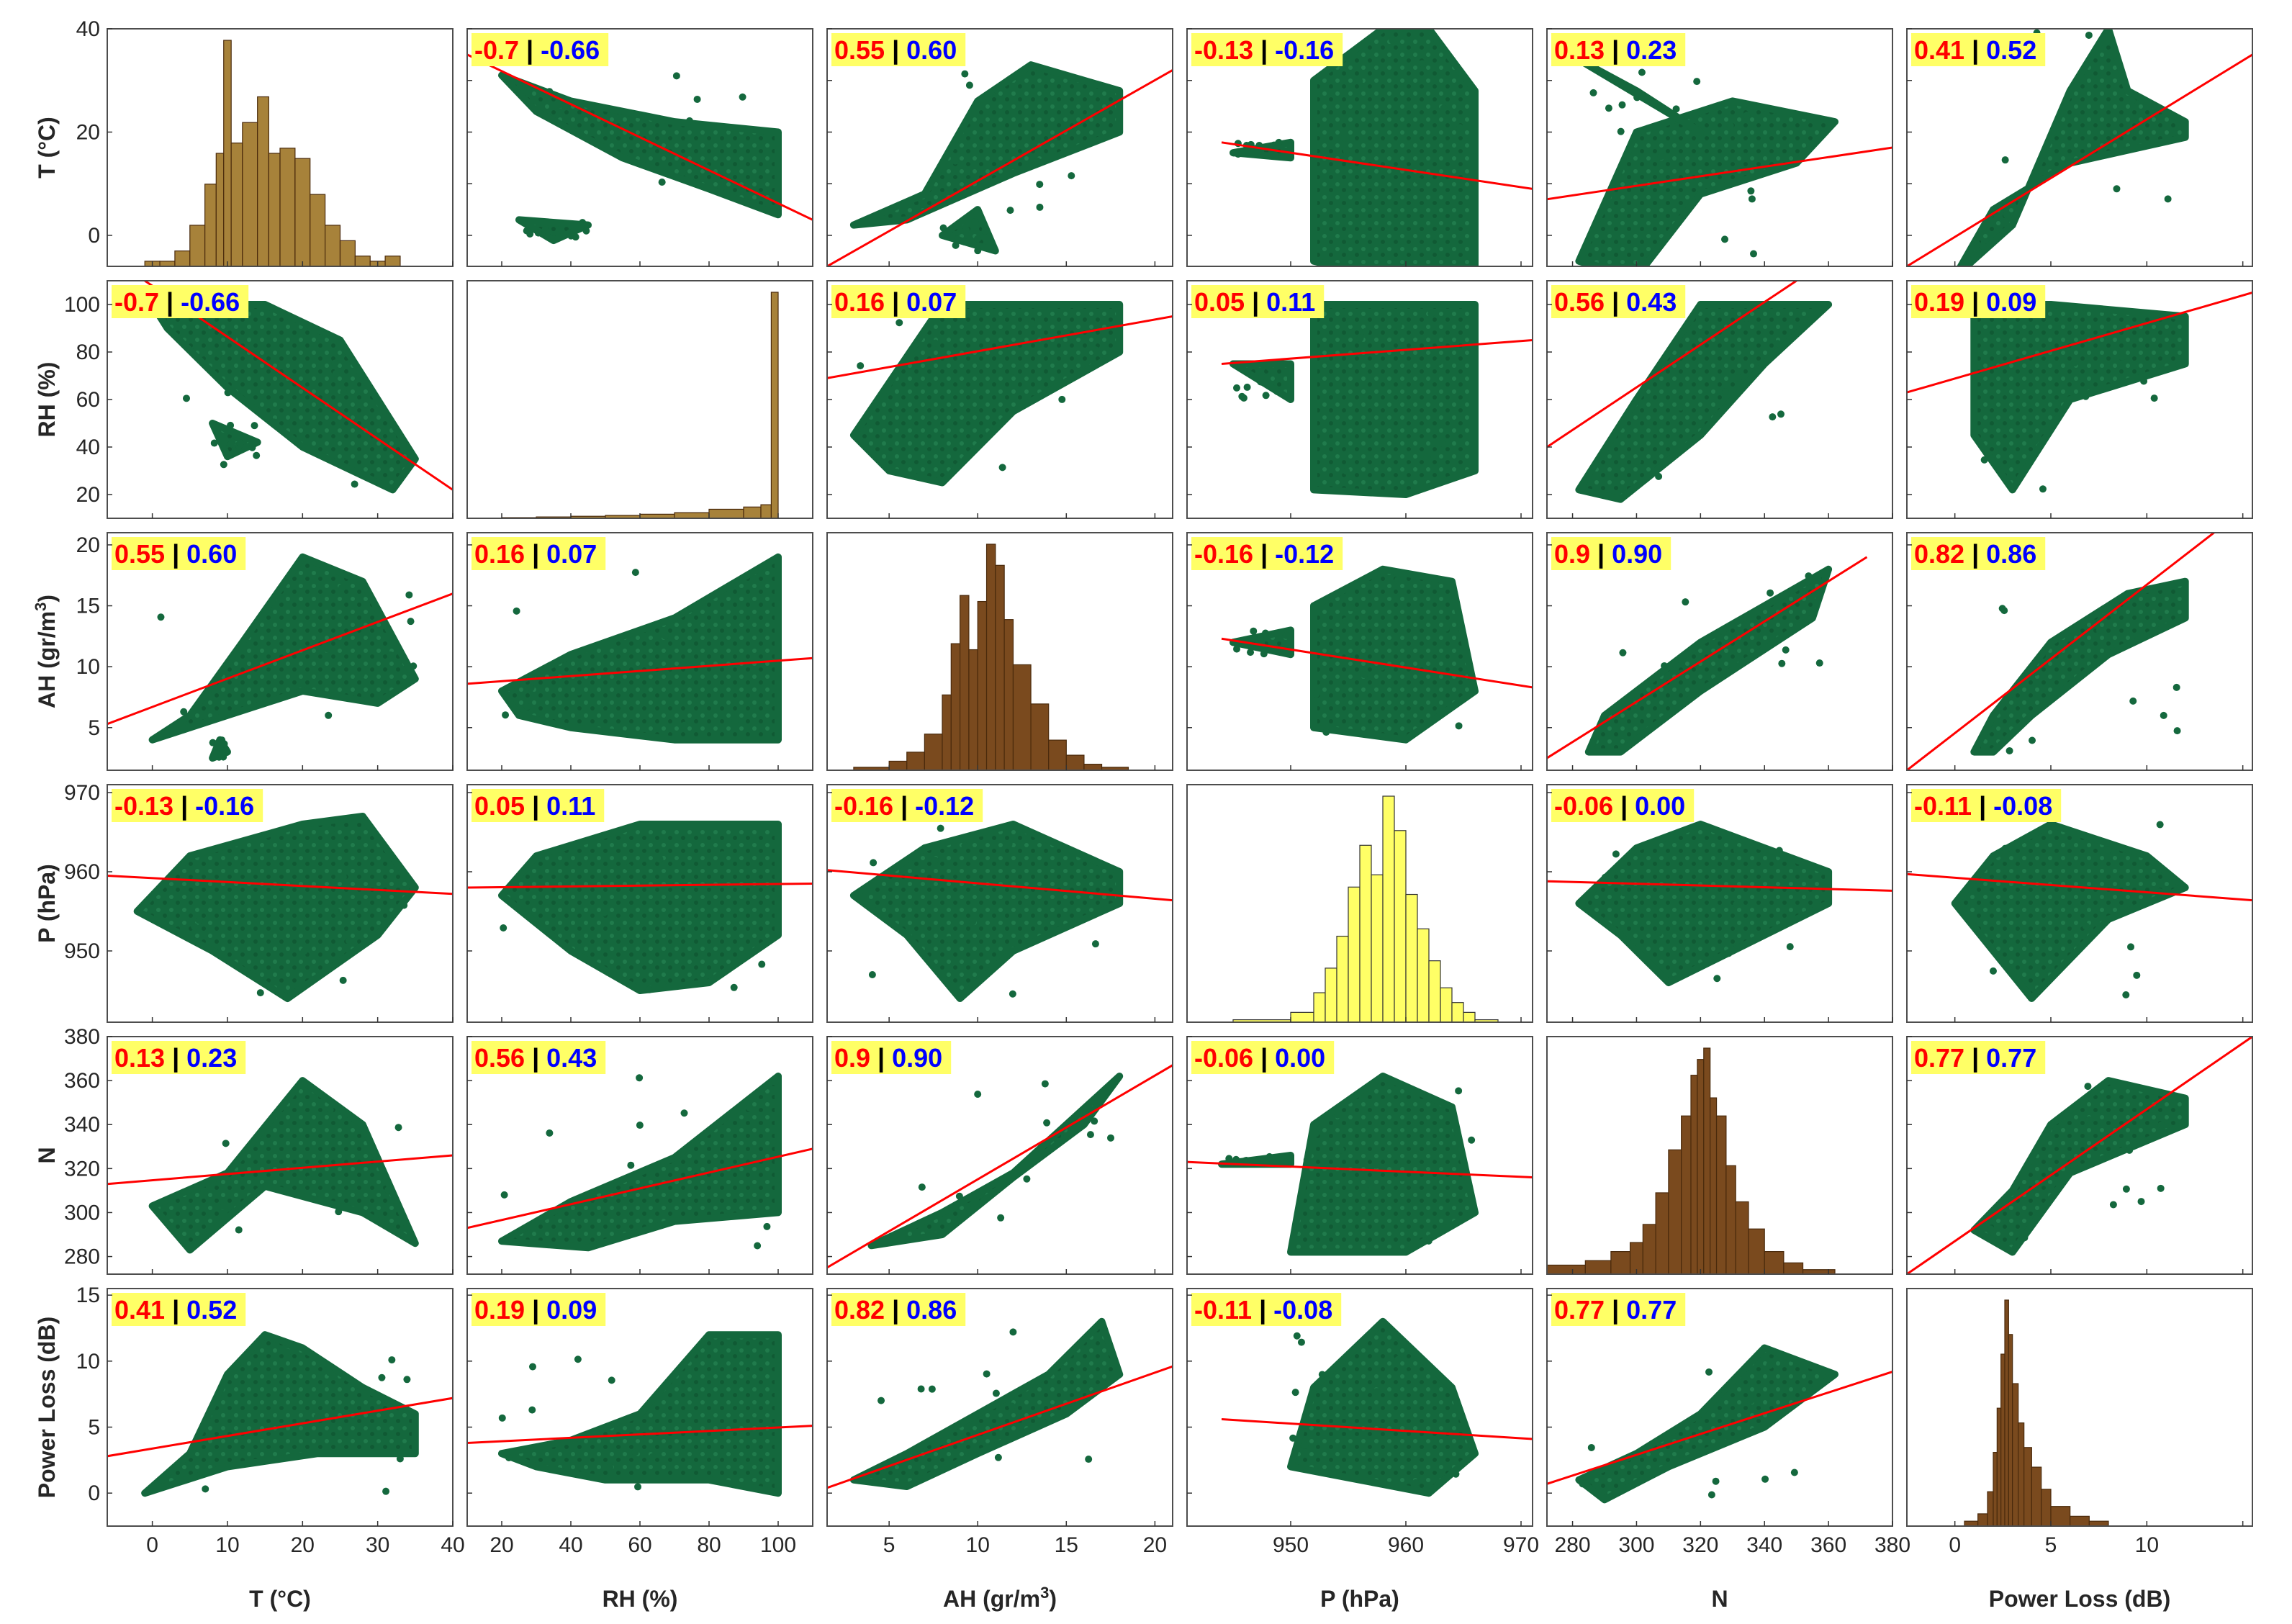 This screenshot has width=2292, height=1624. I want to click on panel-N-vs-PL: 0.77 | 0.77, so click(2079, 1156).